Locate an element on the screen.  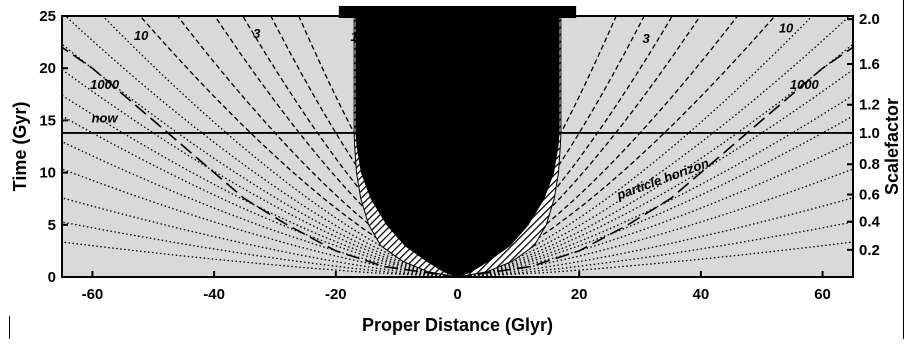
x-tick-label: 60 is located at coordinates (822, 294).